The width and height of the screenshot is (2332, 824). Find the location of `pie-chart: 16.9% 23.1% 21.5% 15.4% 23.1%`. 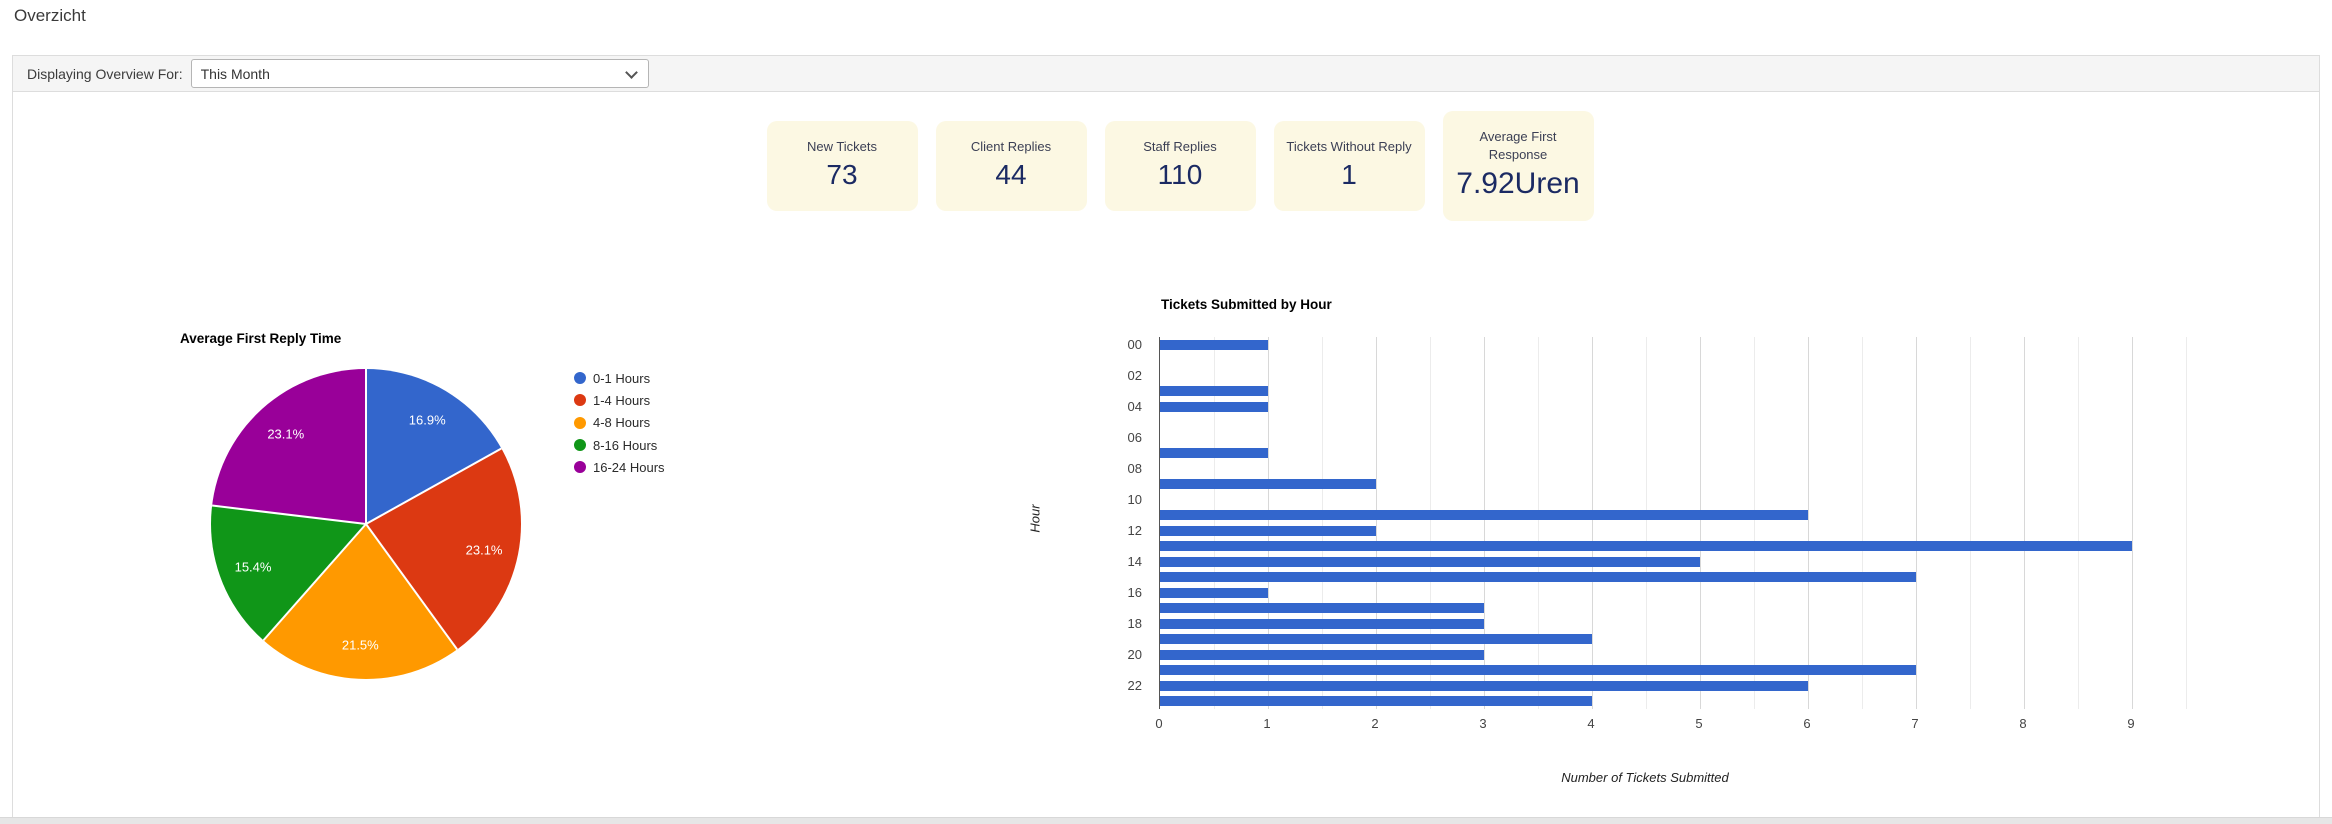

pie-chart: 16.9% 23.1% 21.5% 15.4% 23.1% is located at coordinates (366, 524).